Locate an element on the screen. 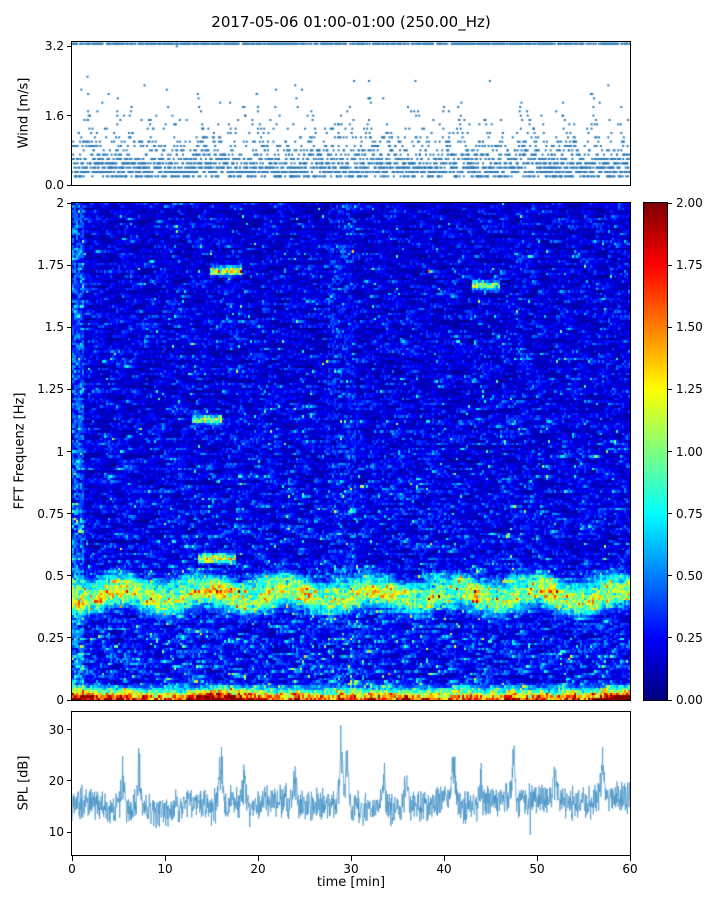 The width and height of the screenshot is (720, 900). colorbar is located at coordinates (655, 451).